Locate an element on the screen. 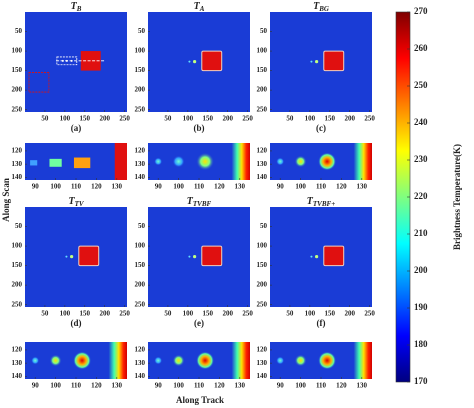 The height and width of the screenshot is (408, 474). panel-label: (b) is located at coordinates (199, 128).